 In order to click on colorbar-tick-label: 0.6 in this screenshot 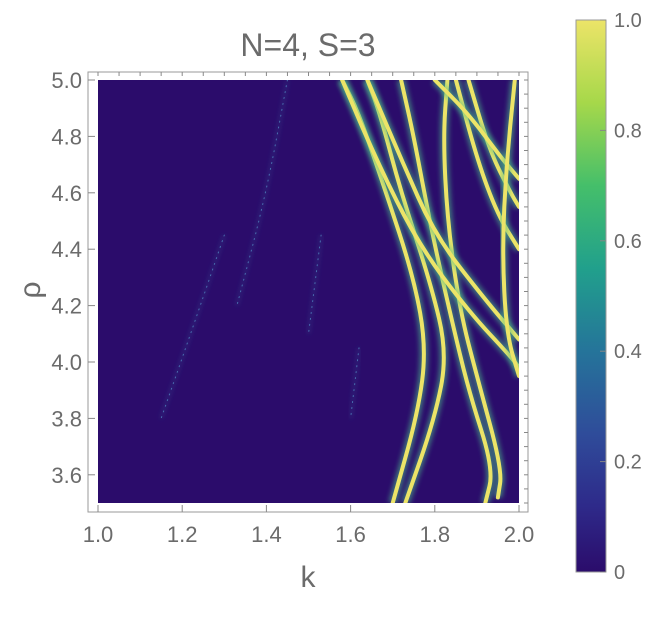, I will do `click(628, 242)`.